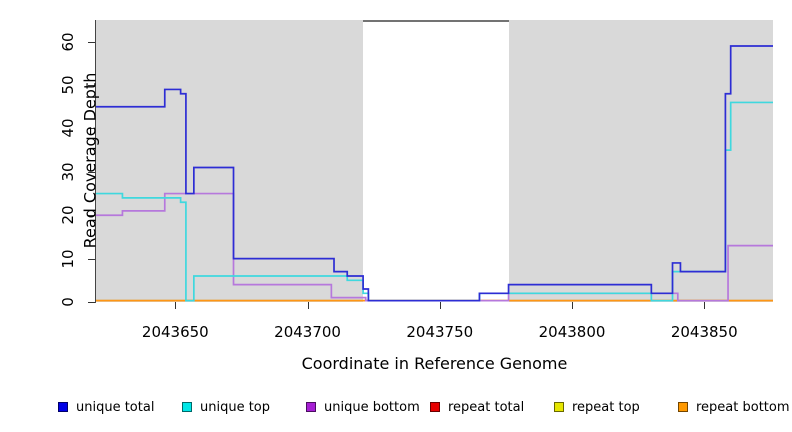  Describe the element at coordinates (68, 128) in the screenshot. I see `y-tick-label: 40` at that location.